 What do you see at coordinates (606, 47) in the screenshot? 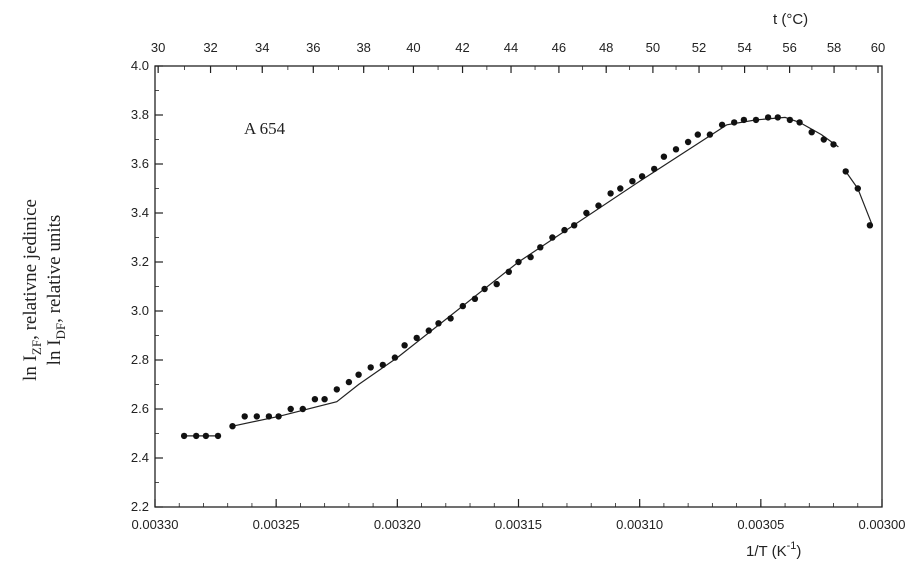
I see `top-tick-label: 48` at bounding box center [606, 47].